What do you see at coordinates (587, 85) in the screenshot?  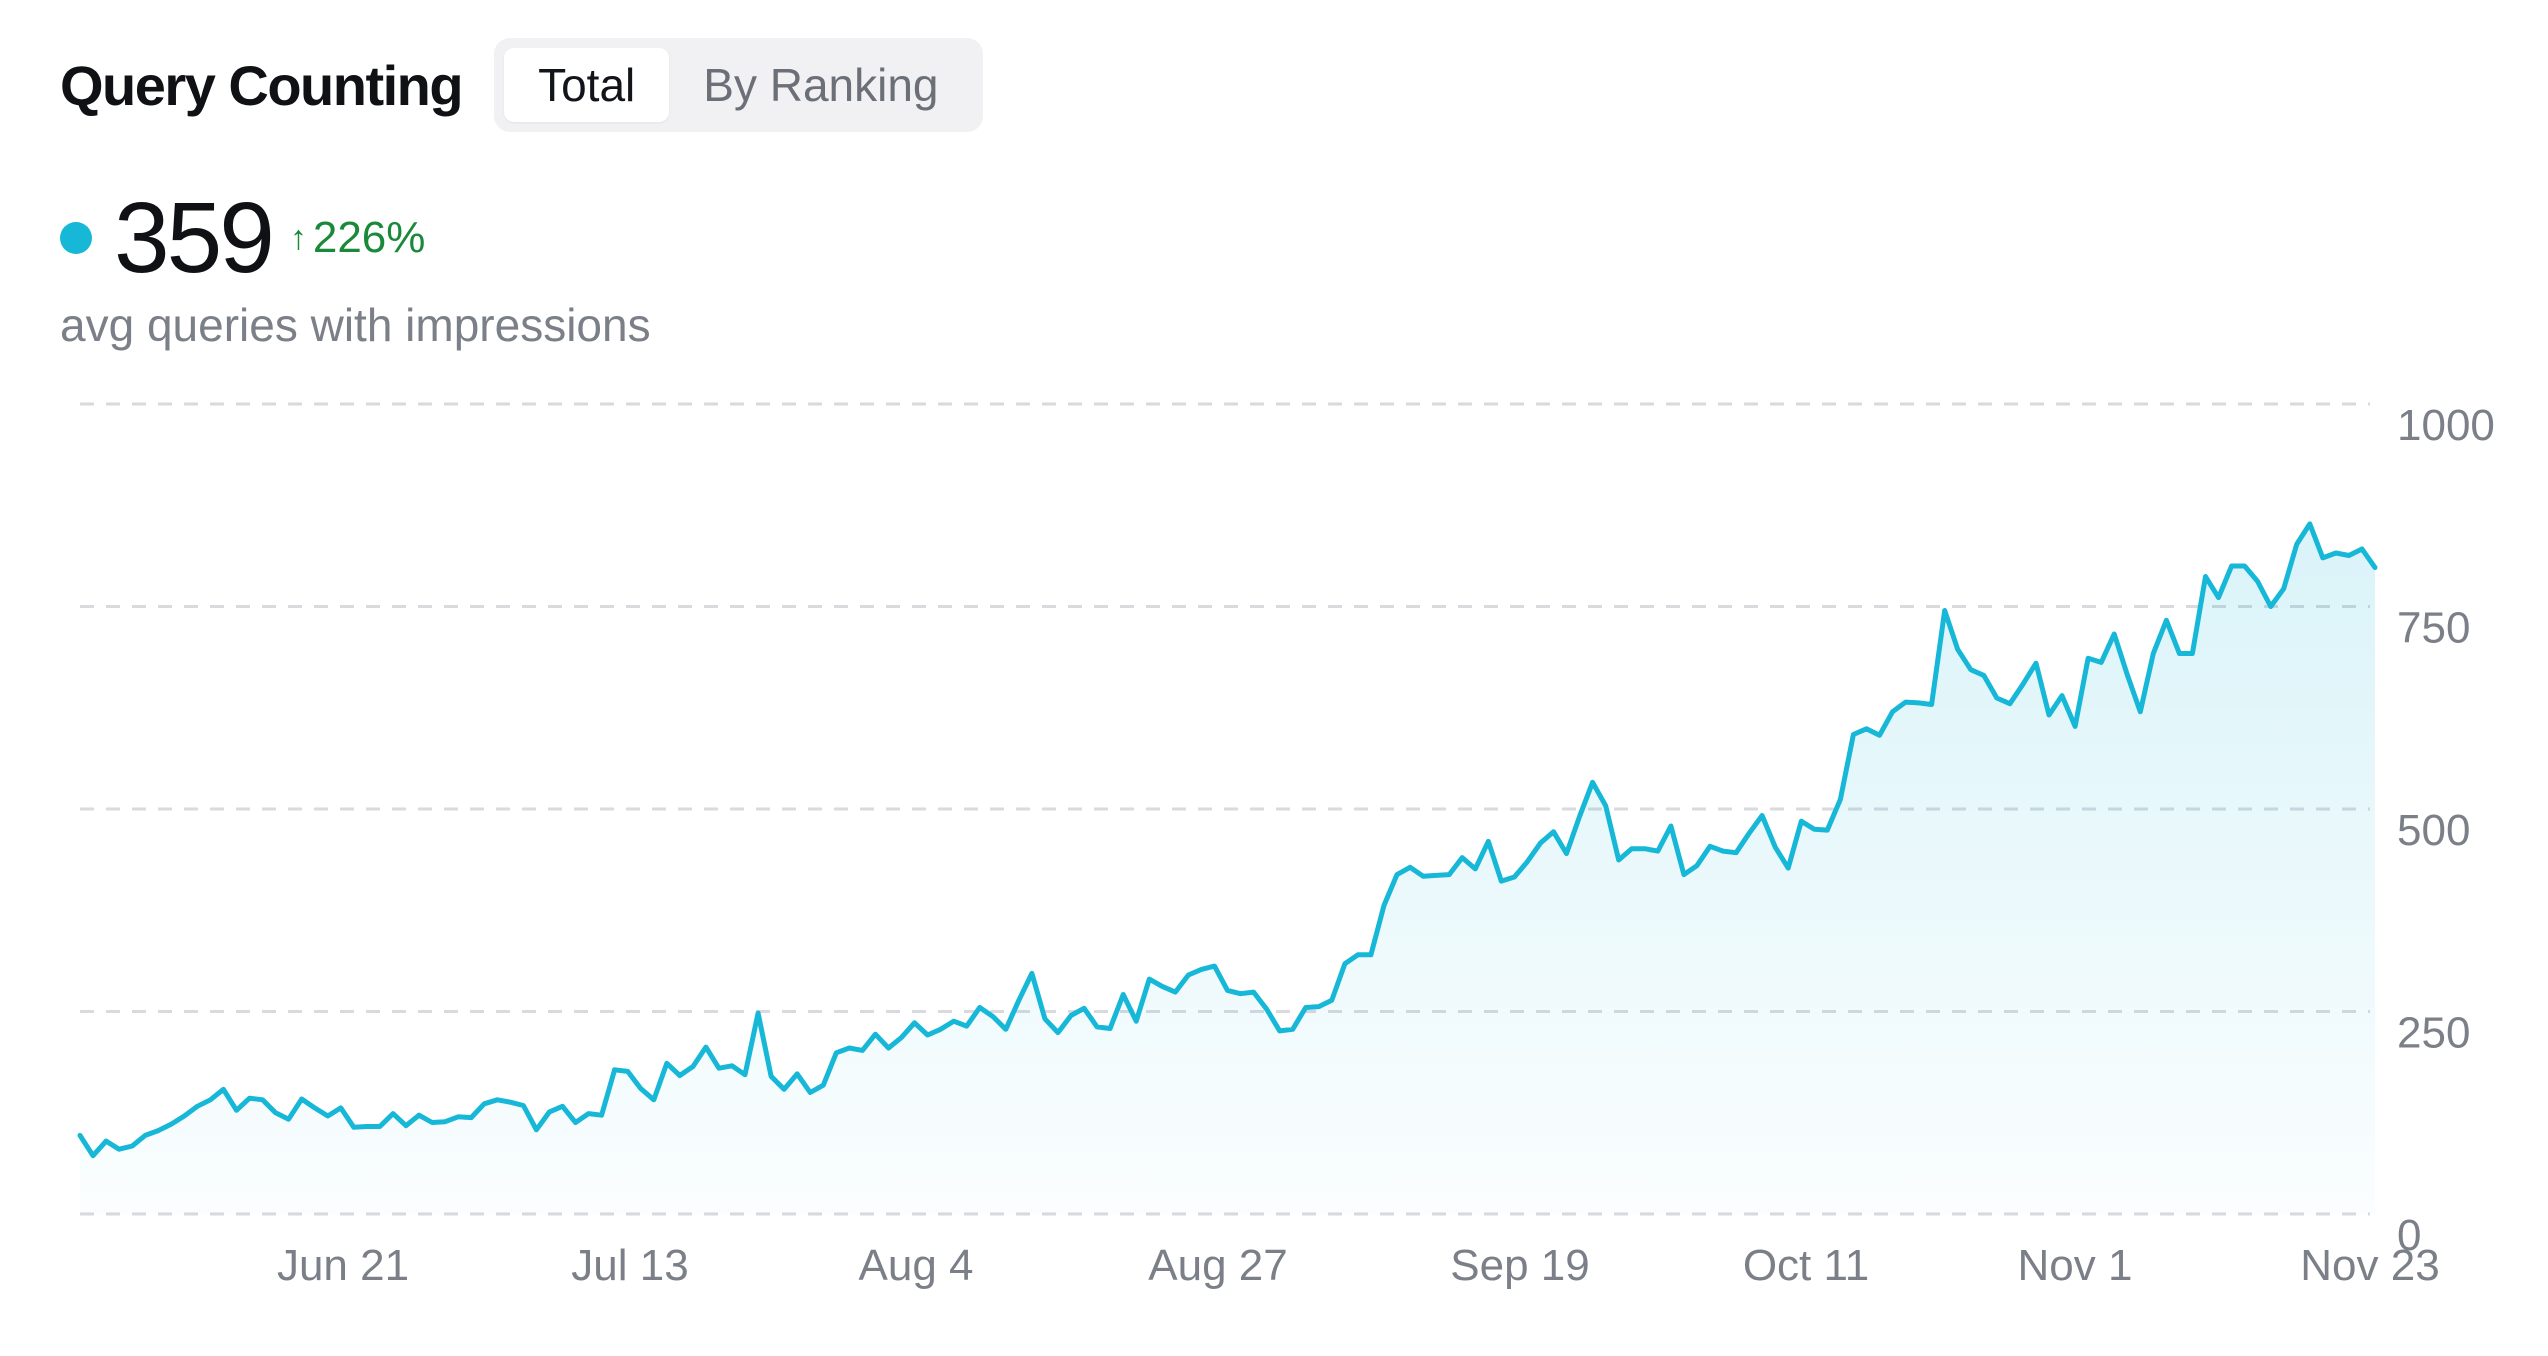 I see `tab-total: Total` at bounding box center [587, 85].